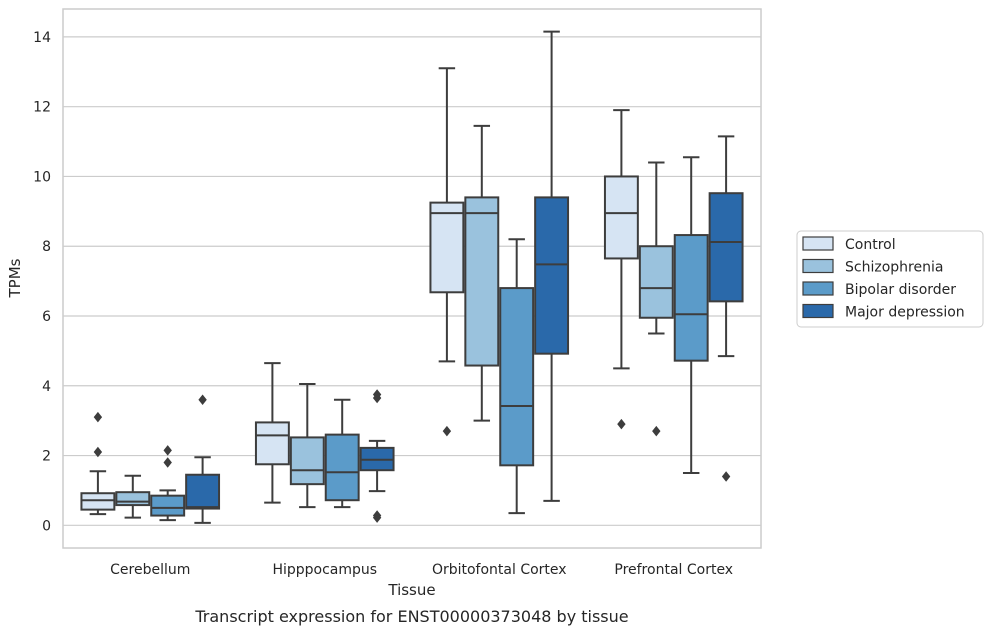 This screenshot has width=992, height=634. I want to click on legend-label: Control, so click(870, 245).